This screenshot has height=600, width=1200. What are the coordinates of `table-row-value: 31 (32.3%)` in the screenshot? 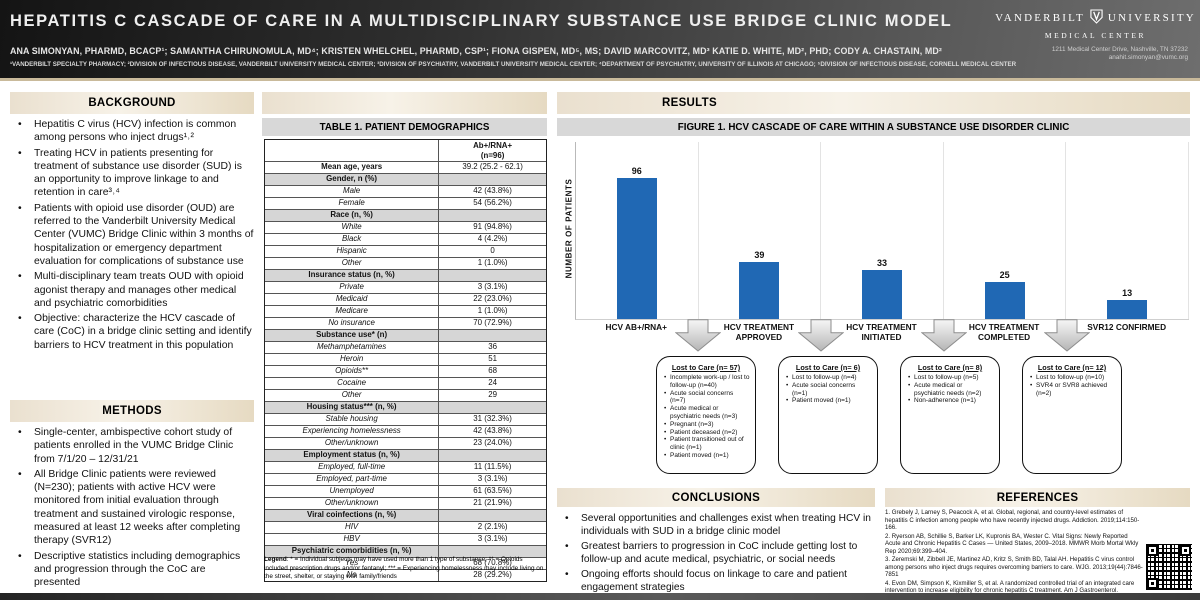 It's located at (492, 418).